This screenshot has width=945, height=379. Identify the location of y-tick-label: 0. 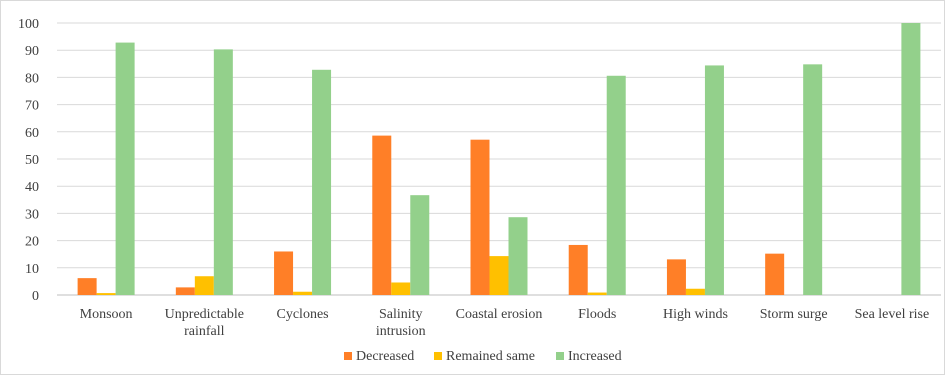
(35, 296).